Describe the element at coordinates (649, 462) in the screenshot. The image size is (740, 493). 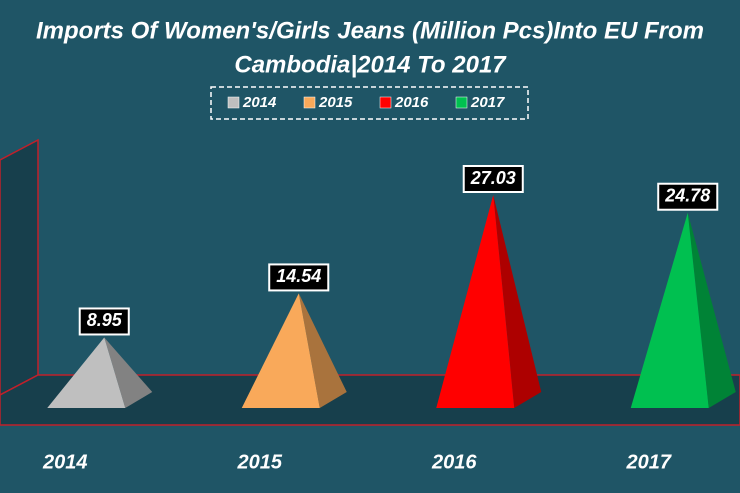
I see `x-tick-label: 2017` at that location.